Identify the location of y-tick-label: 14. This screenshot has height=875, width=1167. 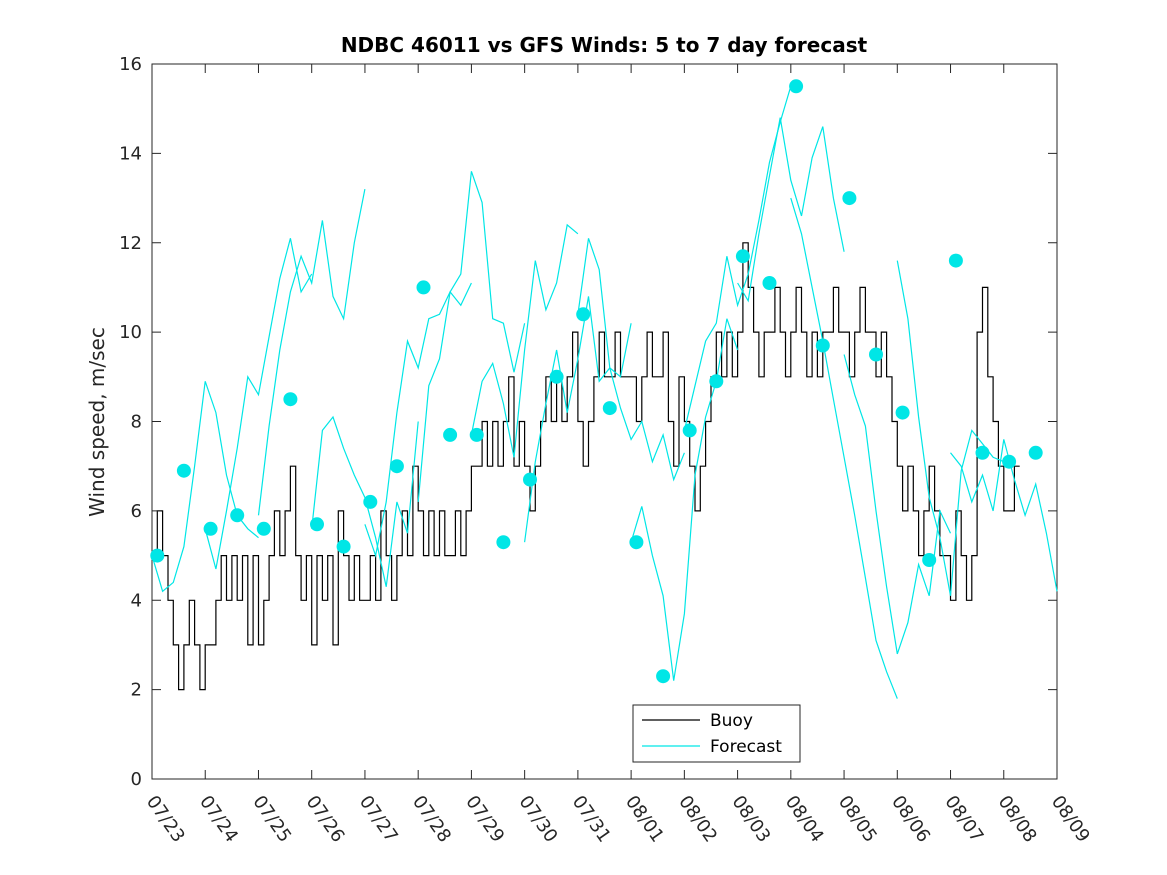
(130, 153).